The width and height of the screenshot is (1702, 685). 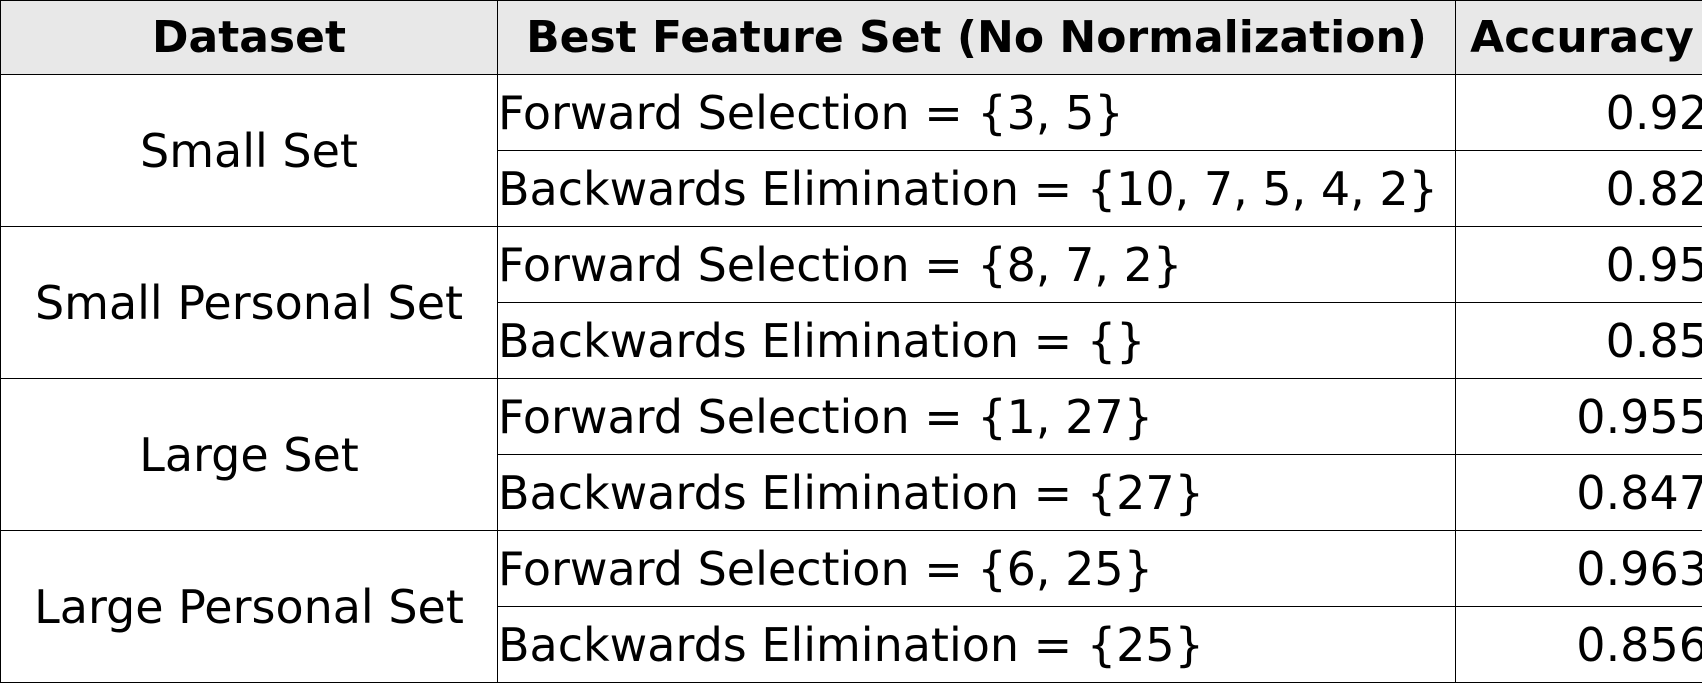 What do you see at coordinates (976, 37) in the screenshot?
I see `header-feature-set: Best Feature Set (No Normalization)` at bounding box center [976, 37].